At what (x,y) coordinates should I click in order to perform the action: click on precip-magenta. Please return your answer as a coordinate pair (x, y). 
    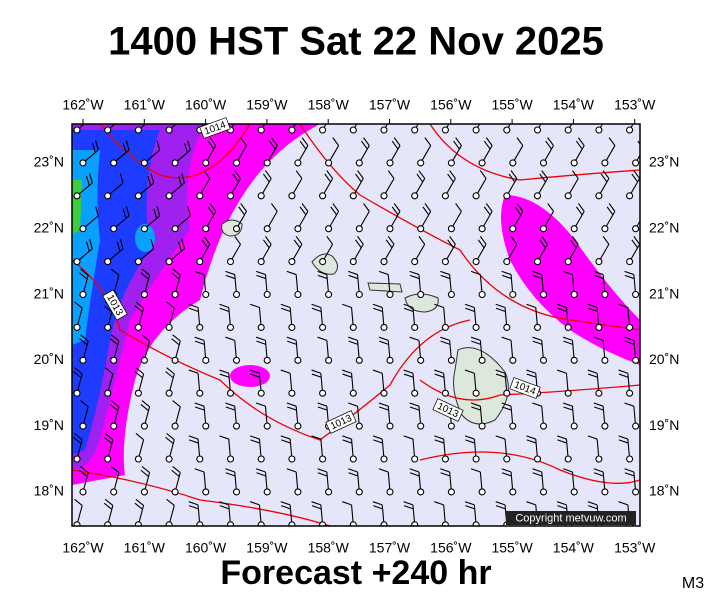
    Looking at the image, I should click on (250, 376).